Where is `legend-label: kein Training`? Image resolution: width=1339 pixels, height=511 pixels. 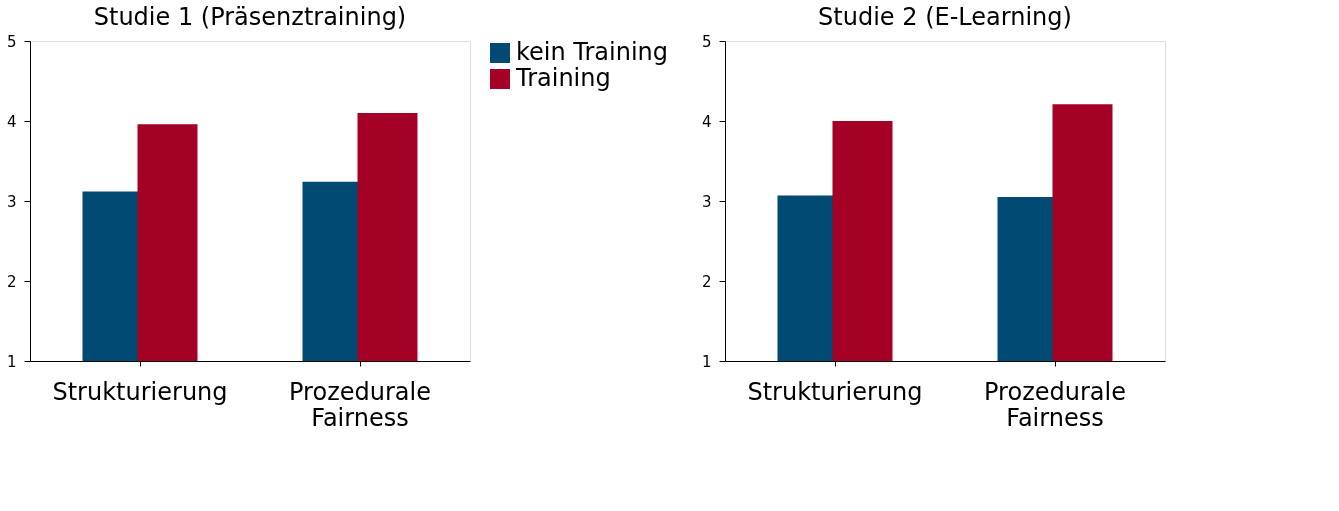 legend-label: kein Training is located at coordinates (592, 52).